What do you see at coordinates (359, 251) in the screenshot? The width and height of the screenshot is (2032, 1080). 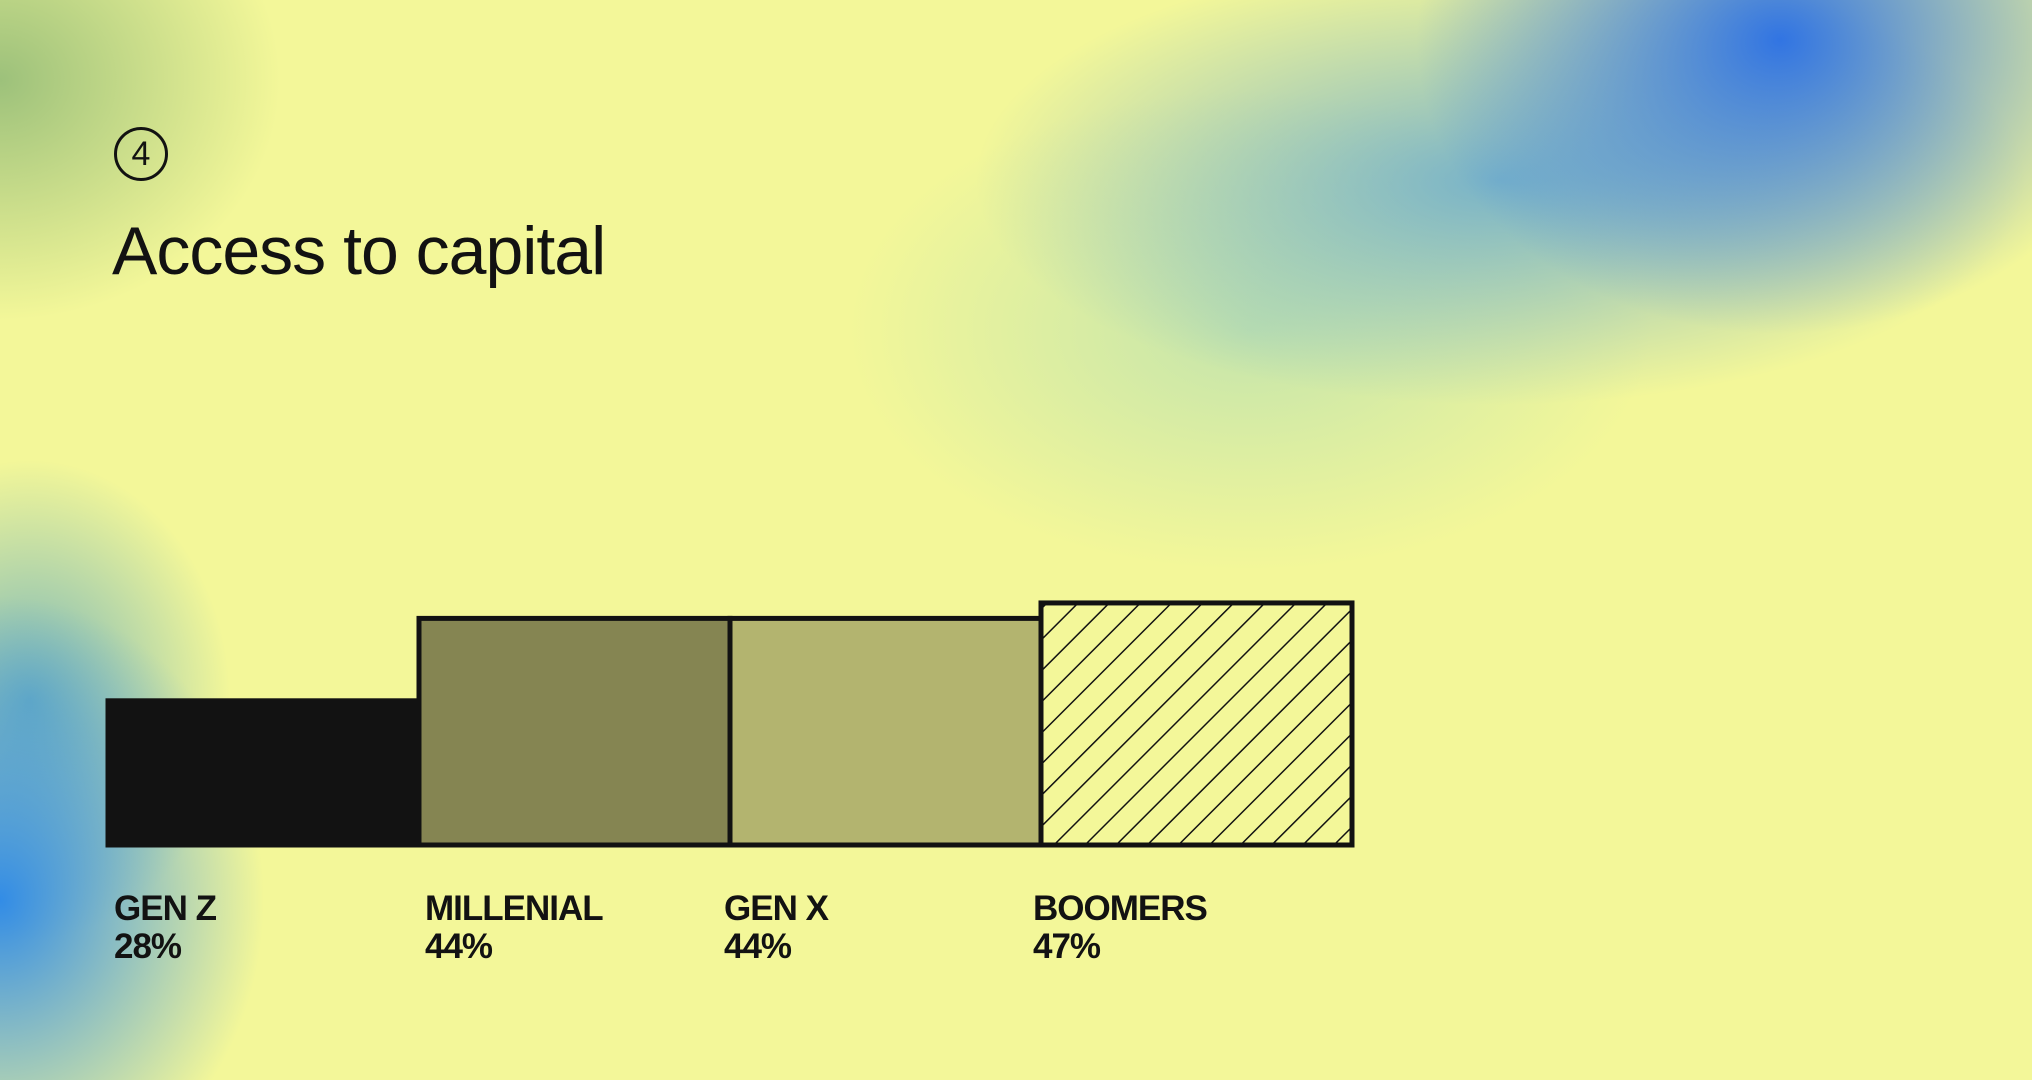 I see `chart-title: Access to capital` at bounding box center [359, 251].